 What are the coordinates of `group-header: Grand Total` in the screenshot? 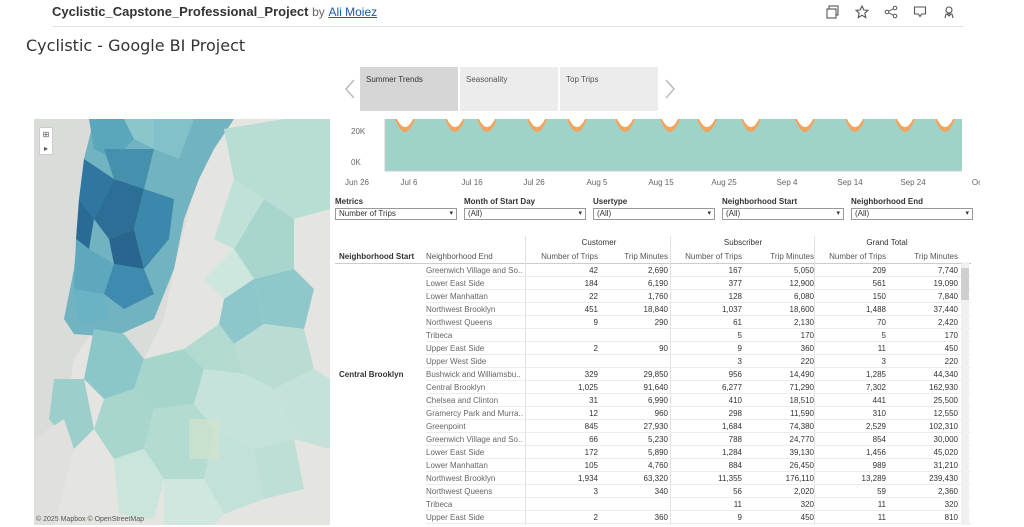 It's located at (887, 242).